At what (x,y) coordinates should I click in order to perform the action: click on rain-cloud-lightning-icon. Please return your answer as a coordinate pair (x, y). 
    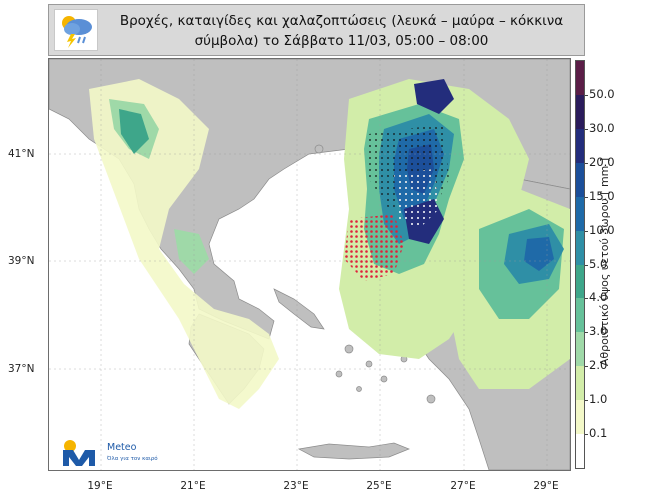
    Looking at the image, I should click on (77, 32).